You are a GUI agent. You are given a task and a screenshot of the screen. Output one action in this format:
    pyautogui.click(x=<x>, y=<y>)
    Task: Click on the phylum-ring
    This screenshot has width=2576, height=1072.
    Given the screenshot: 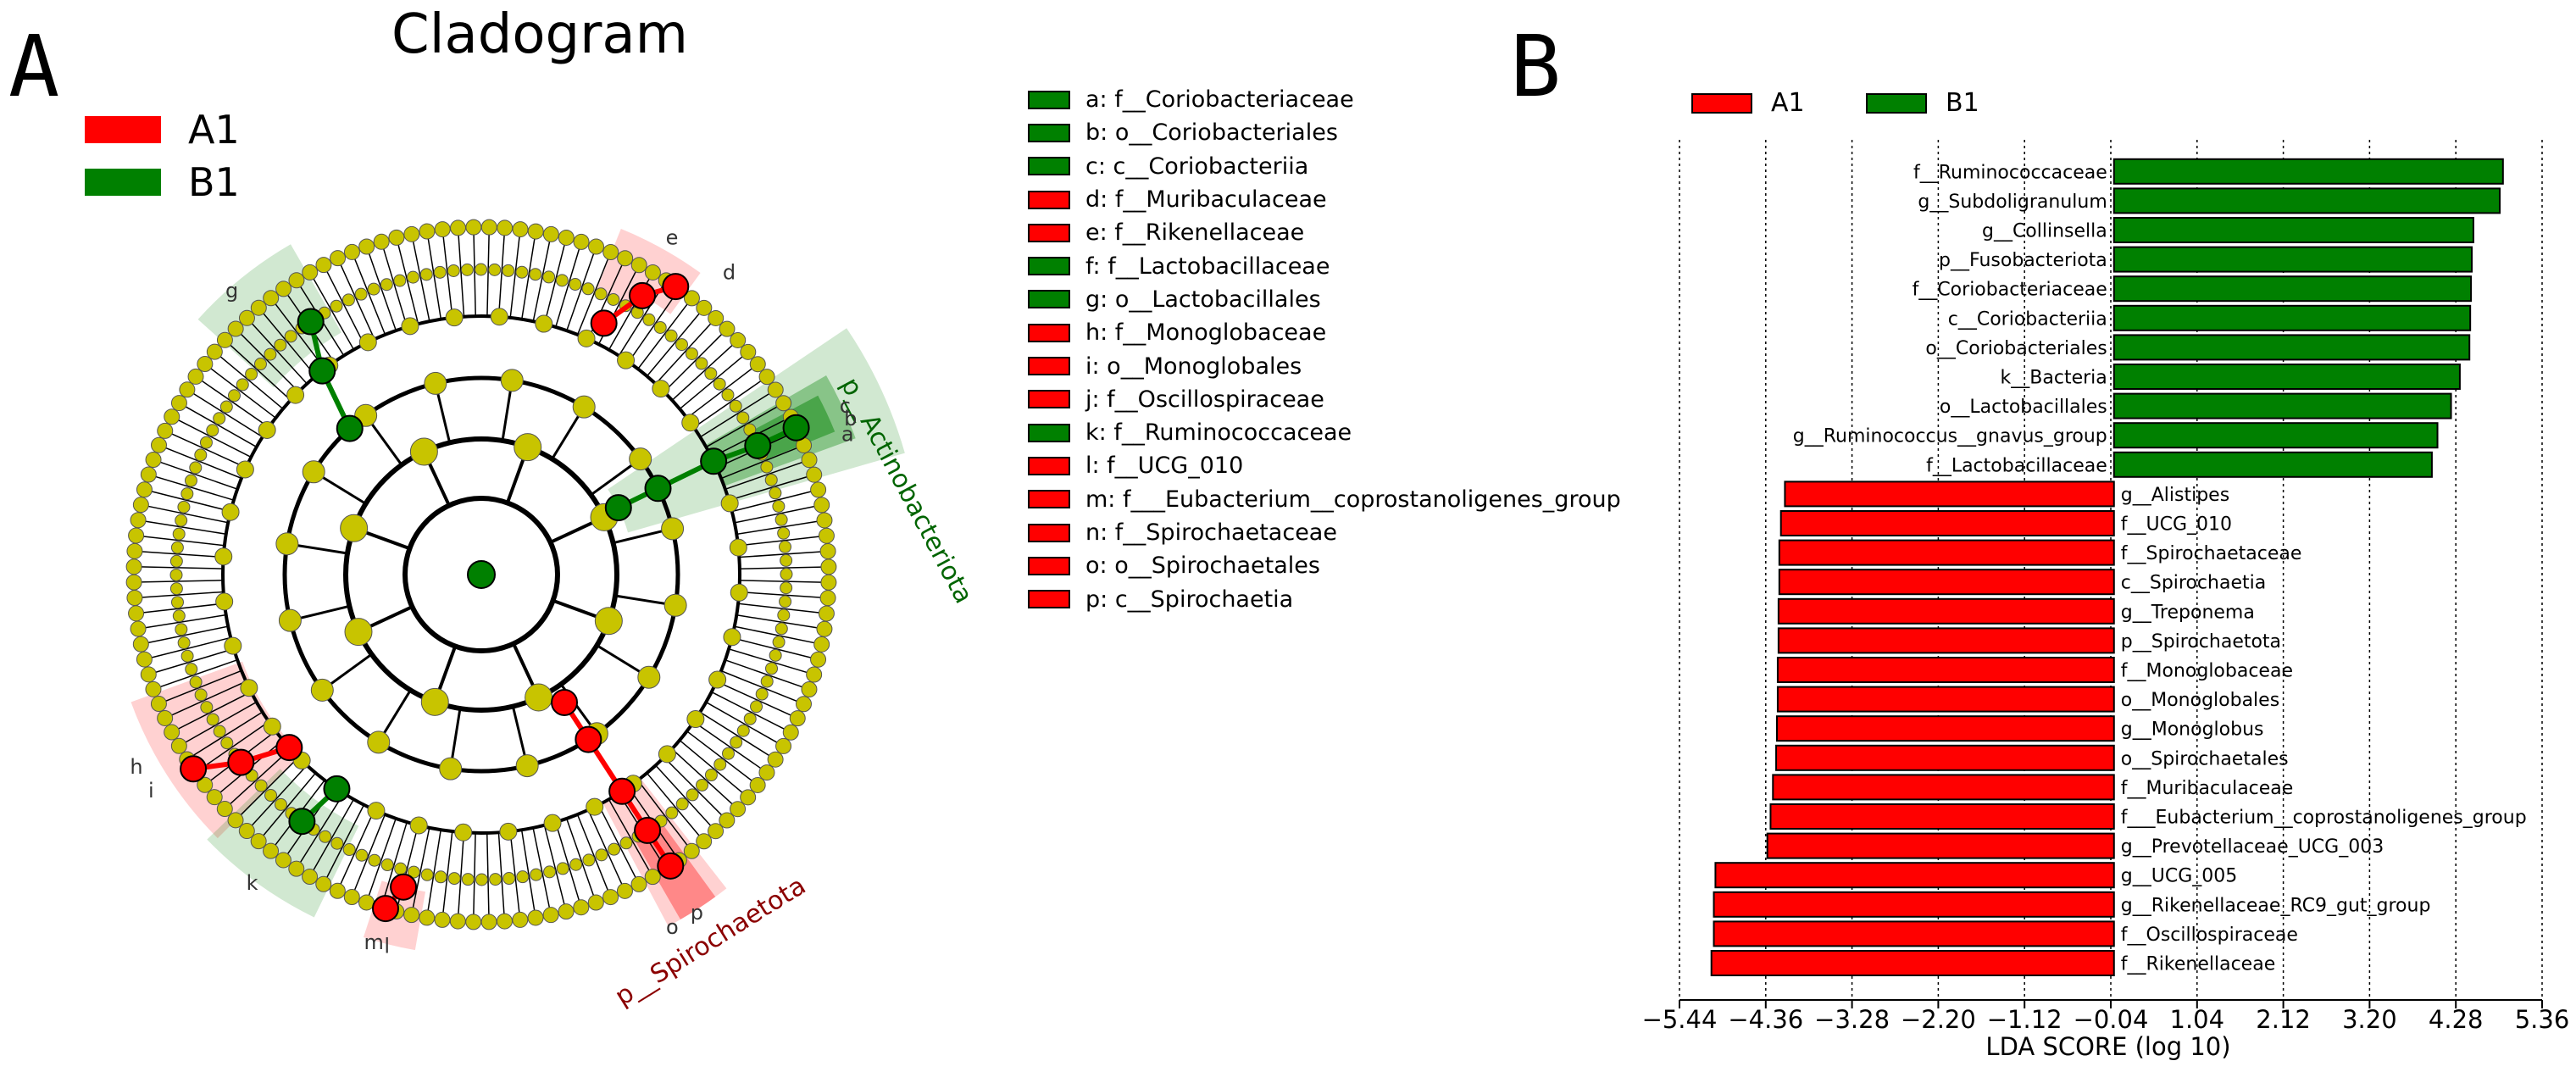 What is the action you would take?
    pyautogui.click(x=481, y=575)
    